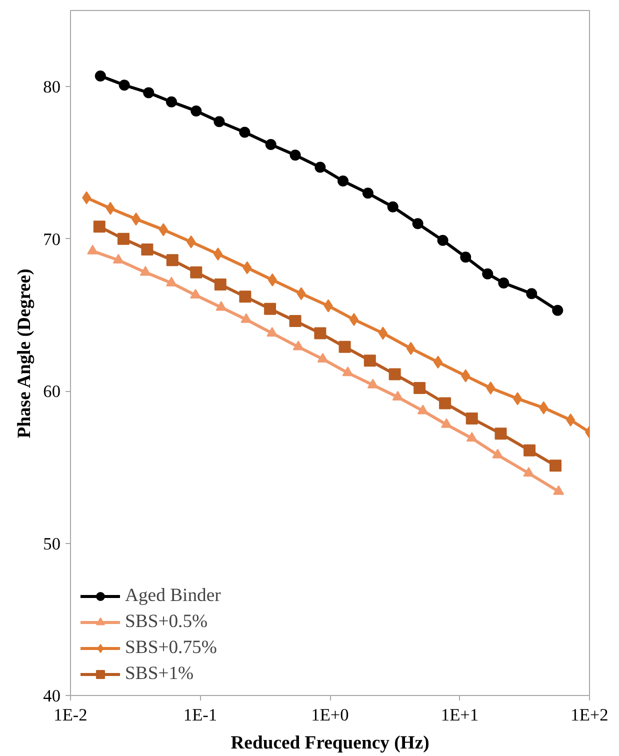 The width and height of the screenshot is (619, 756). What do you see at coordinates (200, 715) in the screenshot?
I see `x-tick-label: 1E-1` at bounding box center [200, 715].